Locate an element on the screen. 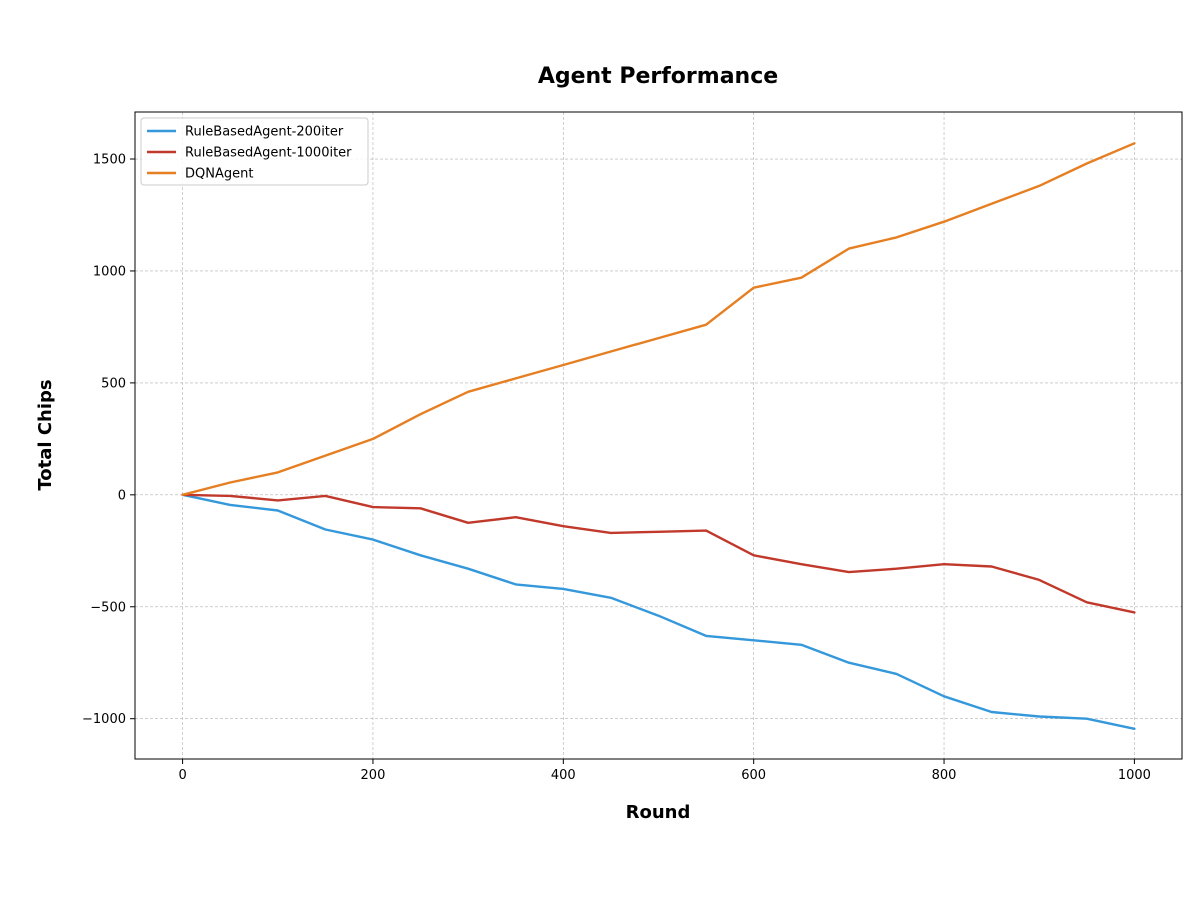 The height and width of the screenshot is (900, 1200). x-tick-label: 600 is located at coordinates (753, 775).